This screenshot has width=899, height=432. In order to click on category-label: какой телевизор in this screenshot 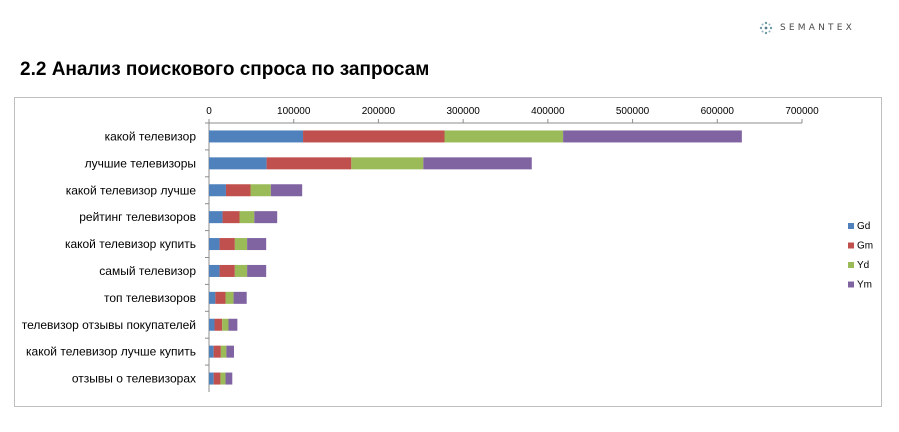, I will do `click(151, 136)`.